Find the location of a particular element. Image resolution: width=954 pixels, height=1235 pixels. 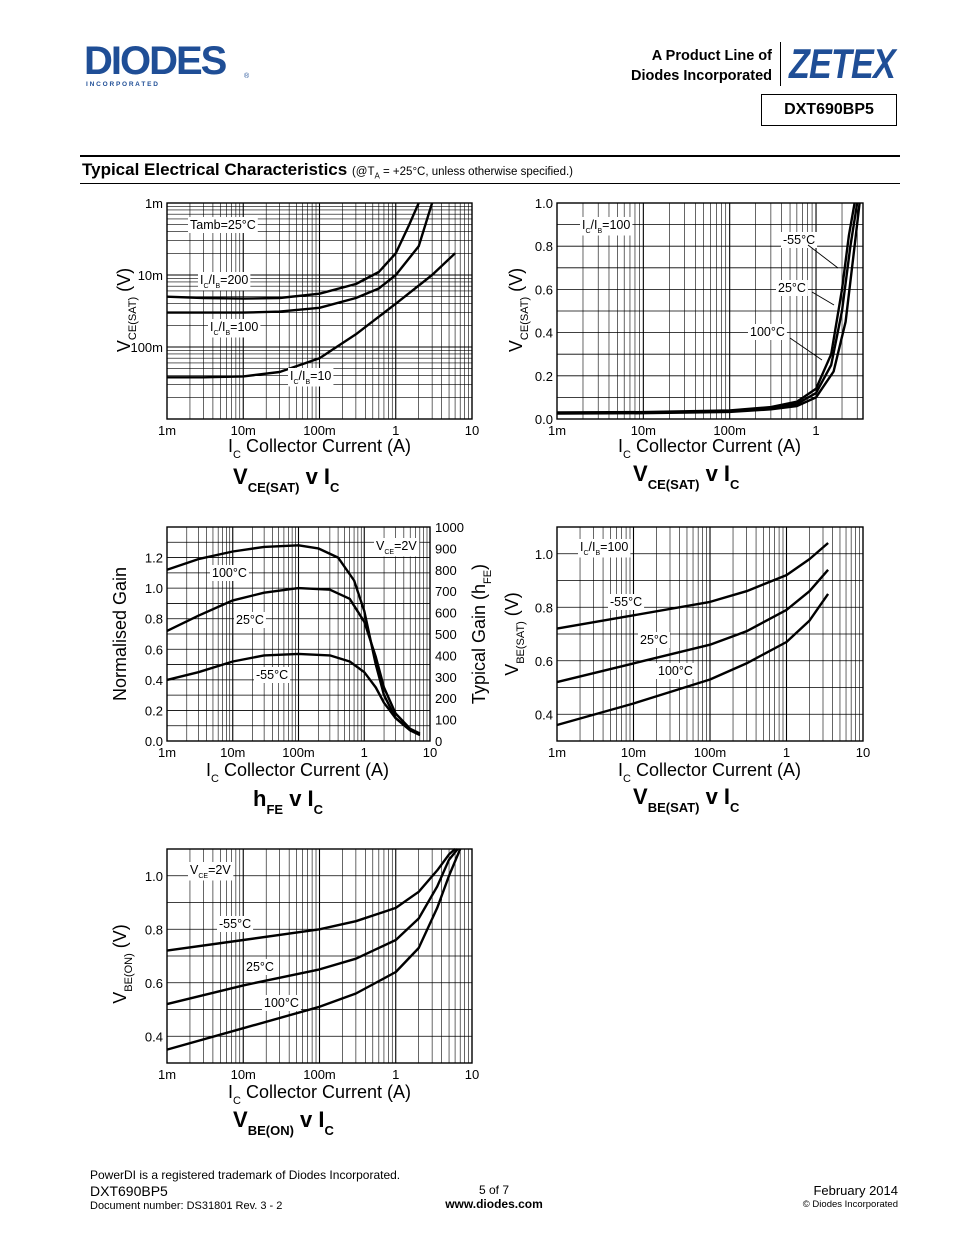

footer-copyright: © Diodes Incorporated is located at coordinates (850, 1204).